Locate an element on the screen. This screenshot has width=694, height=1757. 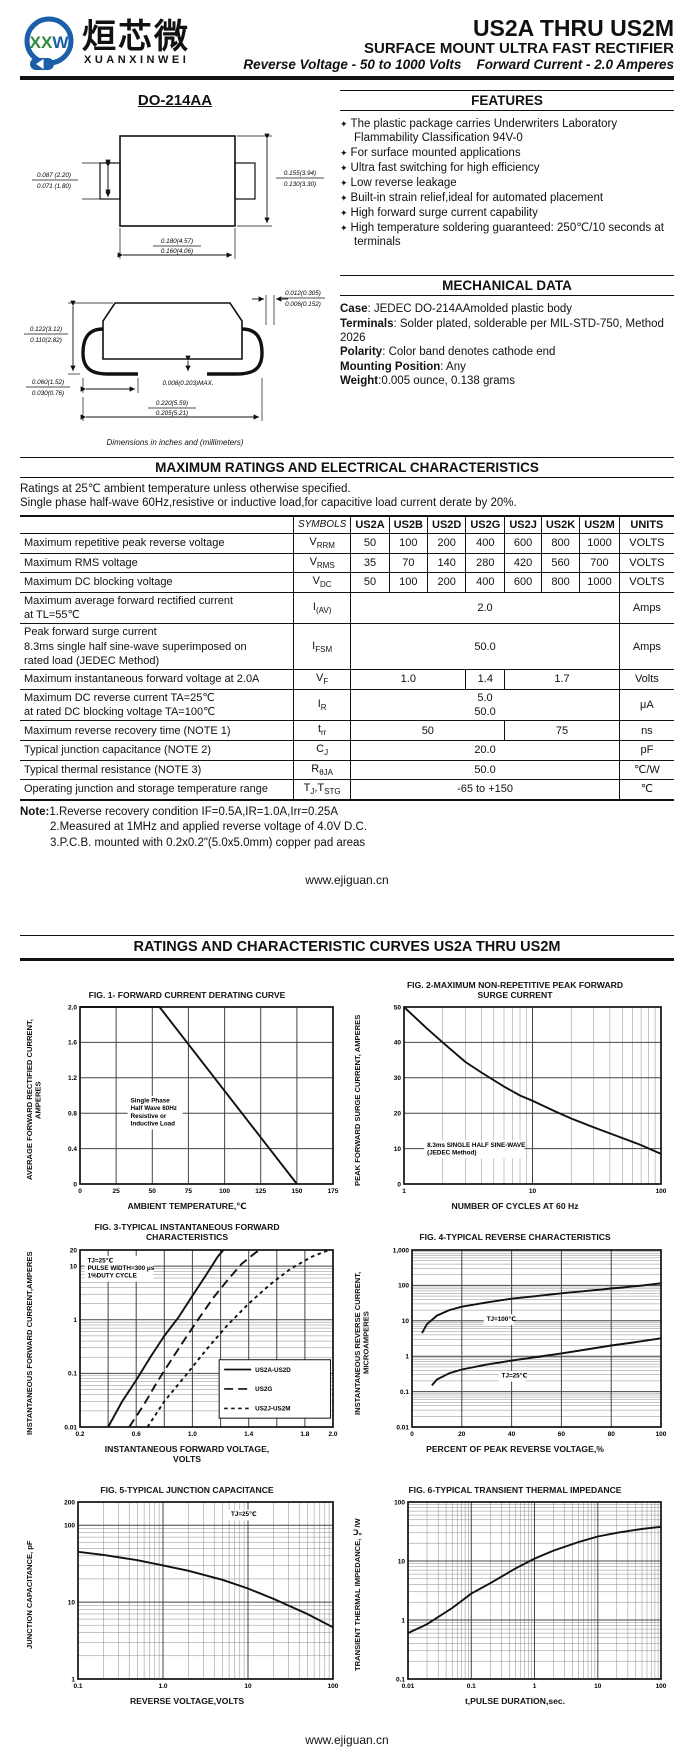
fig3-x-axis-label: INSTANTANEOUS FORWARD VOLTAGE, VOLTS is located at coordinates (187, 1453).